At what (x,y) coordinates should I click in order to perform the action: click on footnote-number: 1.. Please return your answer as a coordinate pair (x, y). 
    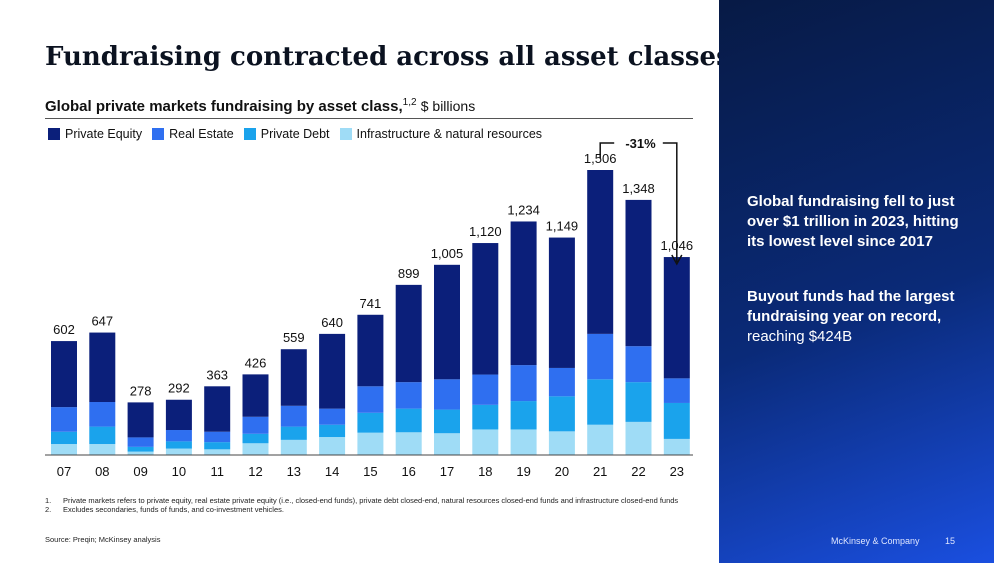
    Looking at the image, I should click on (48, 500).